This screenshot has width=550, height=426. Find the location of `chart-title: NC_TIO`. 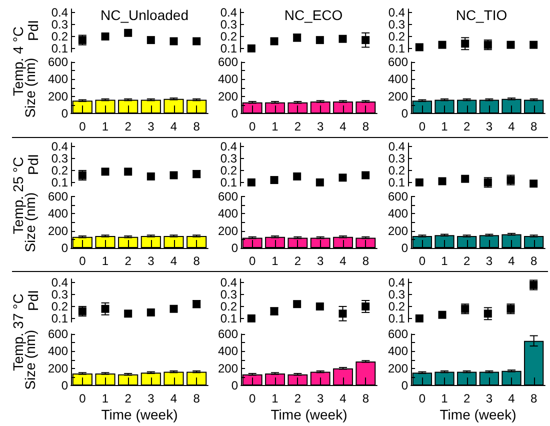

chart-title: NC_TIO is located at coordinates (482, 15).